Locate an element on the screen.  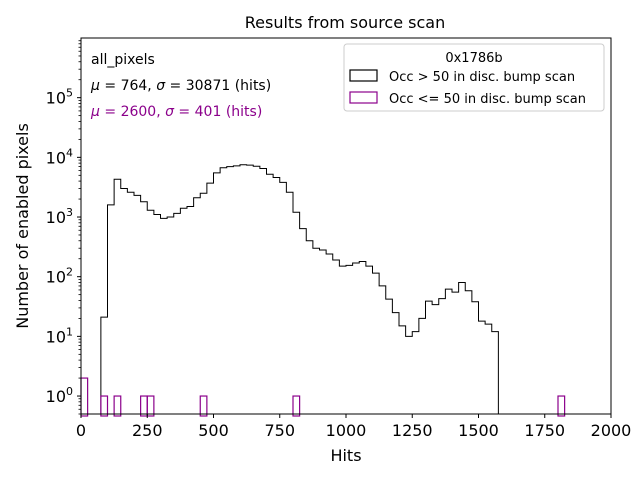
x-axis: 0 250 500 750 1000 1250 1500 1750 2000 is located at coordinates (353, 427).